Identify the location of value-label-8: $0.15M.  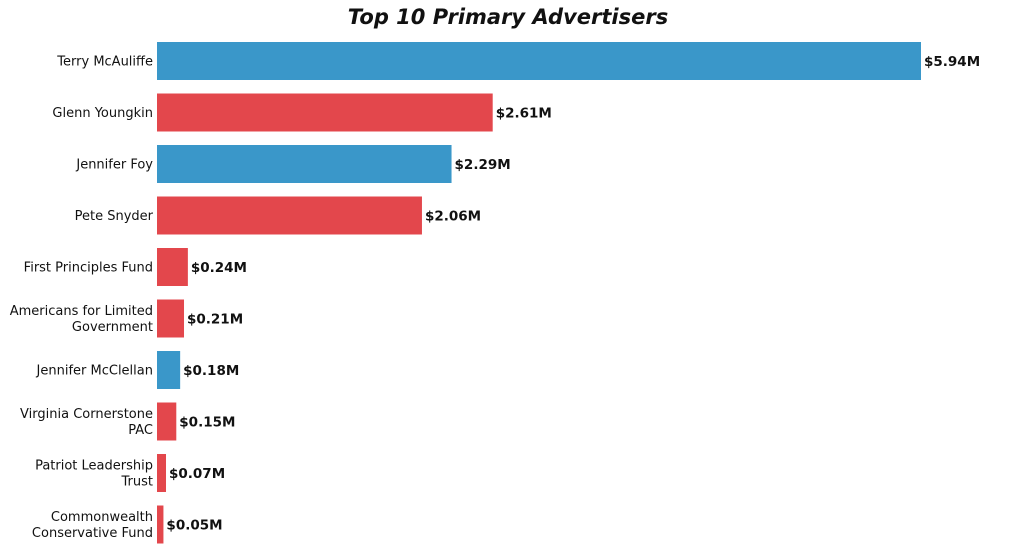
(207, 423).